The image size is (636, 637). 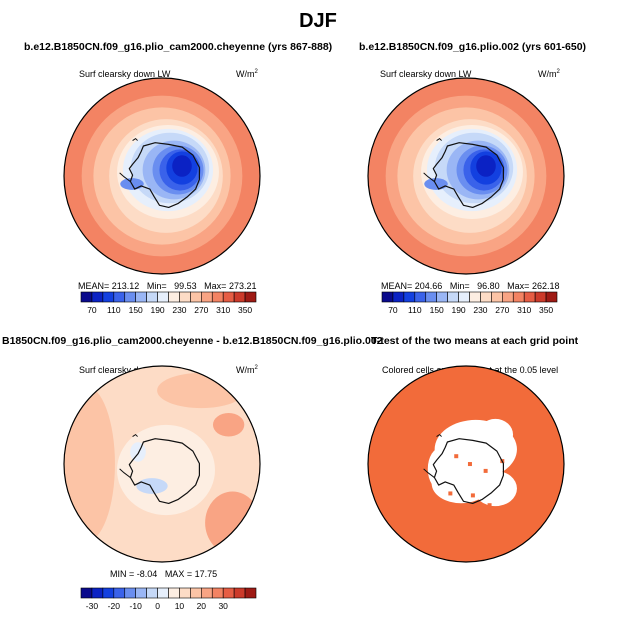 I want to click on diff-north-warm, so click(x=201, y=390).